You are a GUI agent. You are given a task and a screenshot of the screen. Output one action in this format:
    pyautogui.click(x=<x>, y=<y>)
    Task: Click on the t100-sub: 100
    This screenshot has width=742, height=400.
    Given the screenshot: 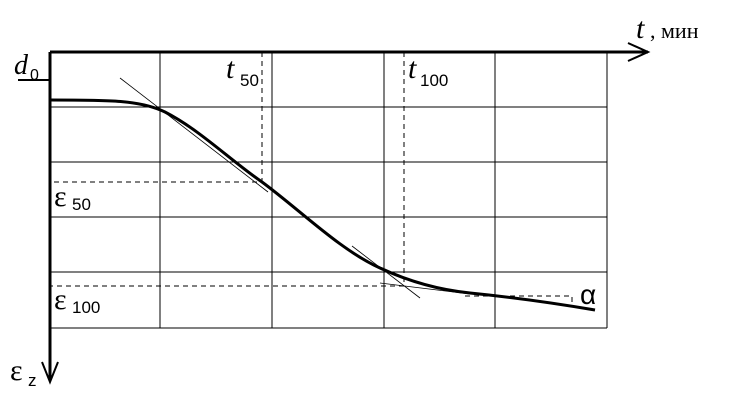 What is the action you would take?
    pyautogui.click(x=434, y=80)
    